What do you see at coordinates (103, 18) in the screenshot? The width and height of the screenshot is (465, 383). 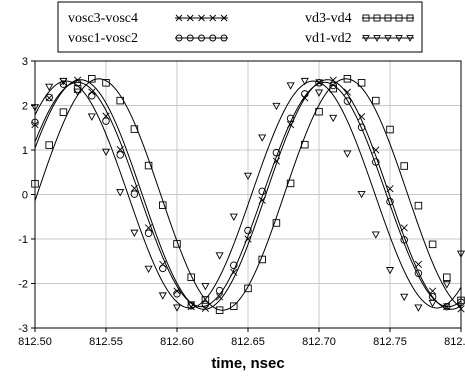 I see `legend-label: vosc3-vosc4` at bounding box center [103, 18].